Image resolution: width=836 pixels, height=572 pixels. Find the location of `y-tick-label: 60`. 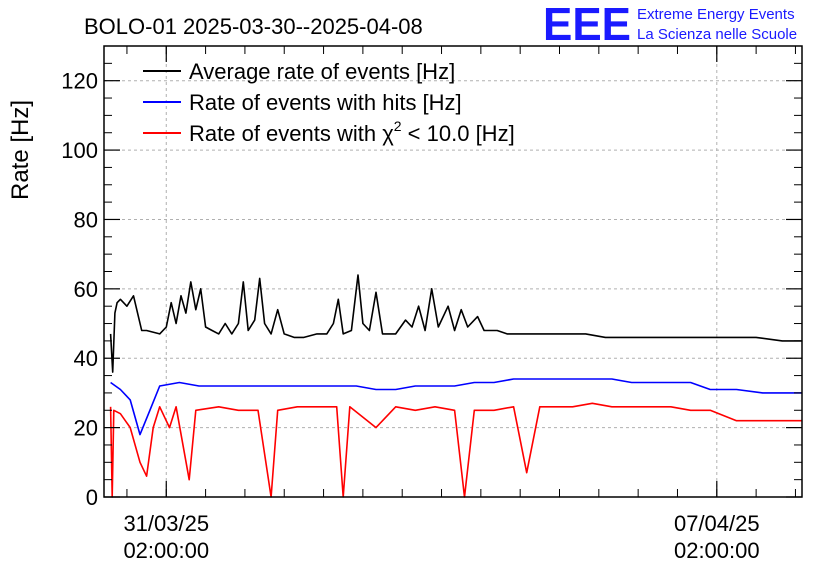

y-tick-label: 60 is located at coordinates (86, 289).